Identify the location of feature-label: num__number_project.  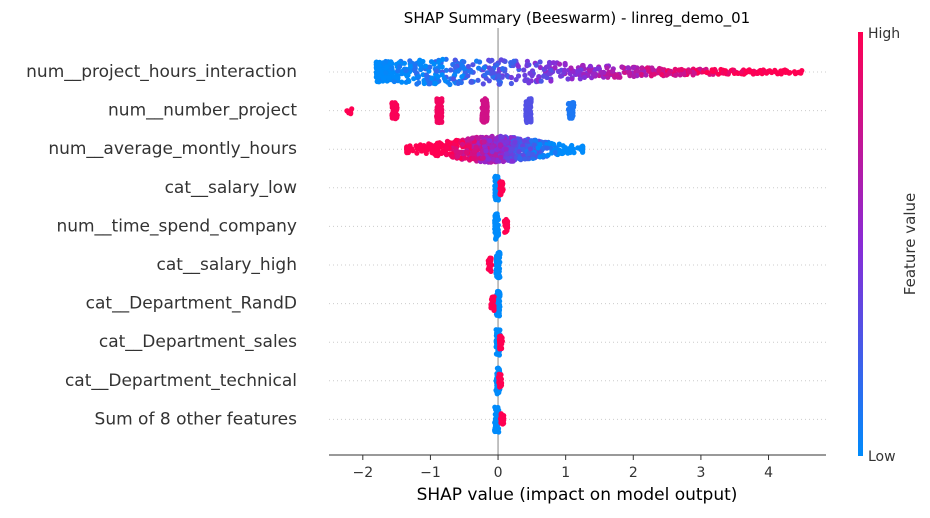
(202, 111).